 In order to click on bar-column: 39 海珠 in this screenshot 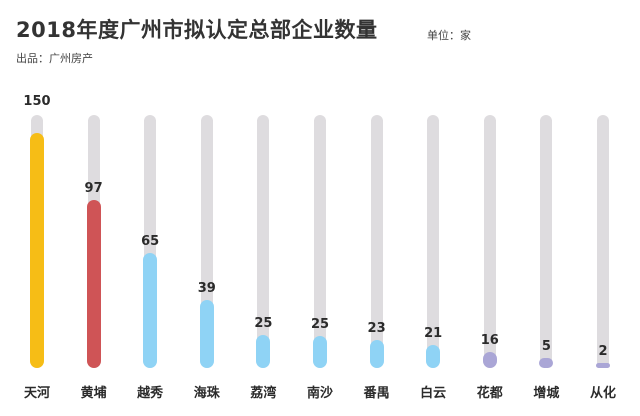, I will do `click(207, 208)`.